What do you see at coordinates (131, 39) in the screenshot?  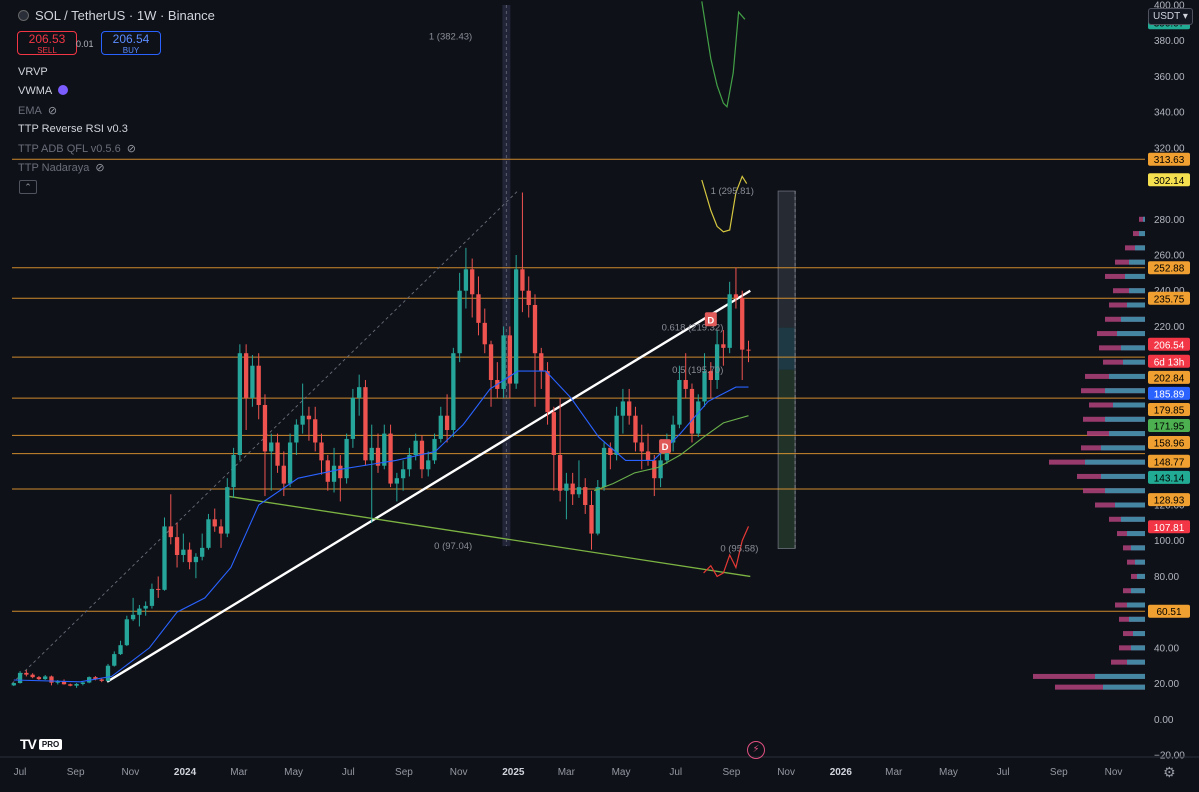 I see `buy-price: 206.54` at bounding box center [131, 39].